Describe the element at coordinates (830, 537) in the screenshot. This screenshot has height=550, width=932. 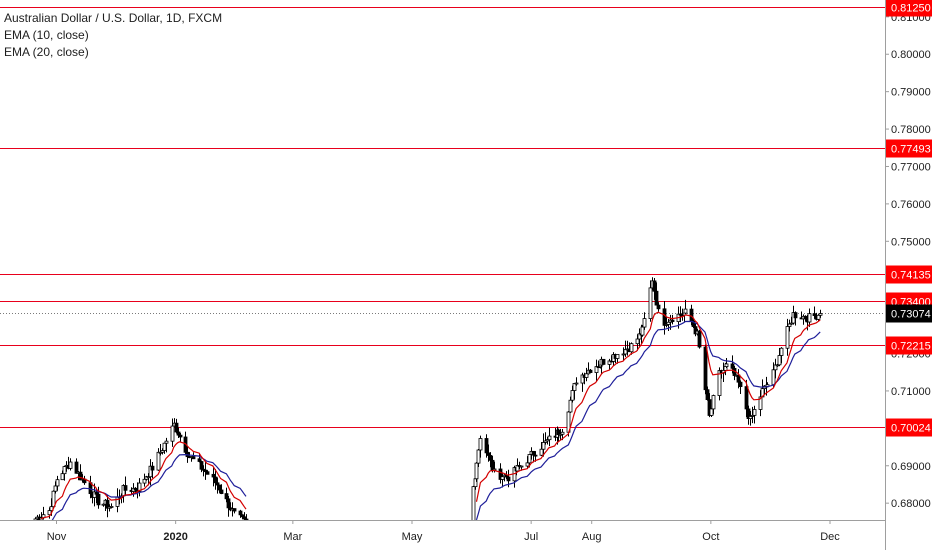
I see `time-tick-label: Dec` at that location.